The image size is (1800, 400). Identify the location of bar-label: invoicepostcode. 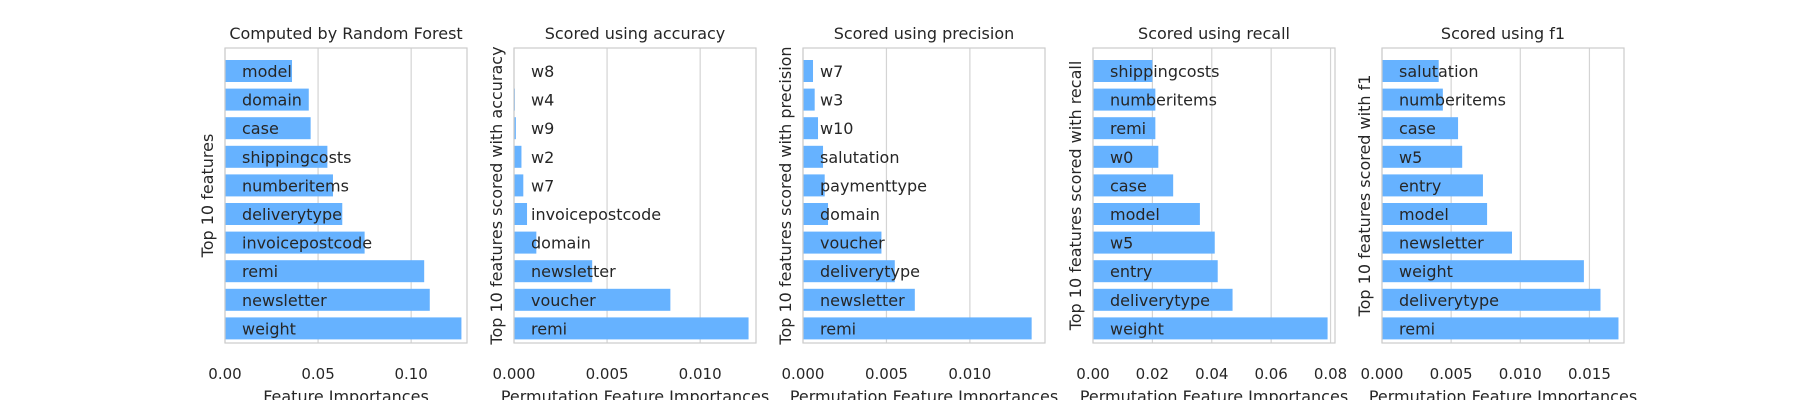
(596, 214).